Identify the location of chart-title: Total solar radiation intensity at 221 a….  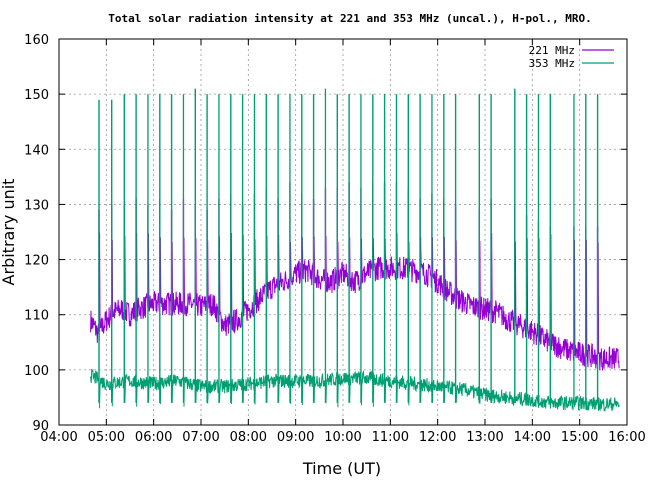
(349, 18).